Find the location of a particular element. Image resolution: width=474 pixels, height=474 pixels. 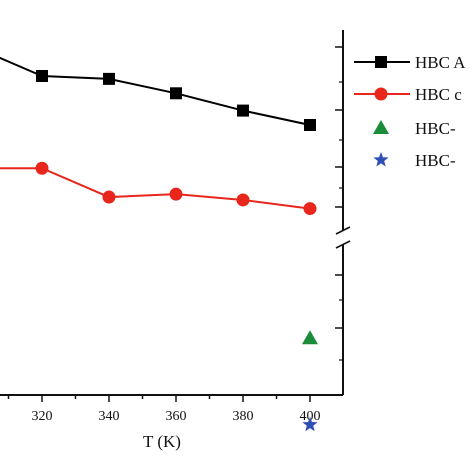

x-tick-label: 320 is located at coordinates (42, 416).